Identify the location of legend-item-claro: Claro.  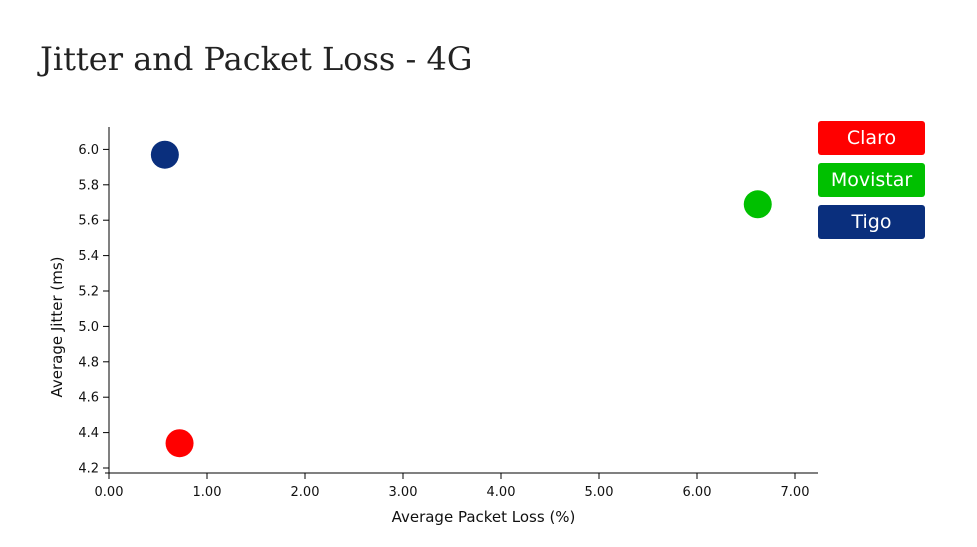
(871, 138).